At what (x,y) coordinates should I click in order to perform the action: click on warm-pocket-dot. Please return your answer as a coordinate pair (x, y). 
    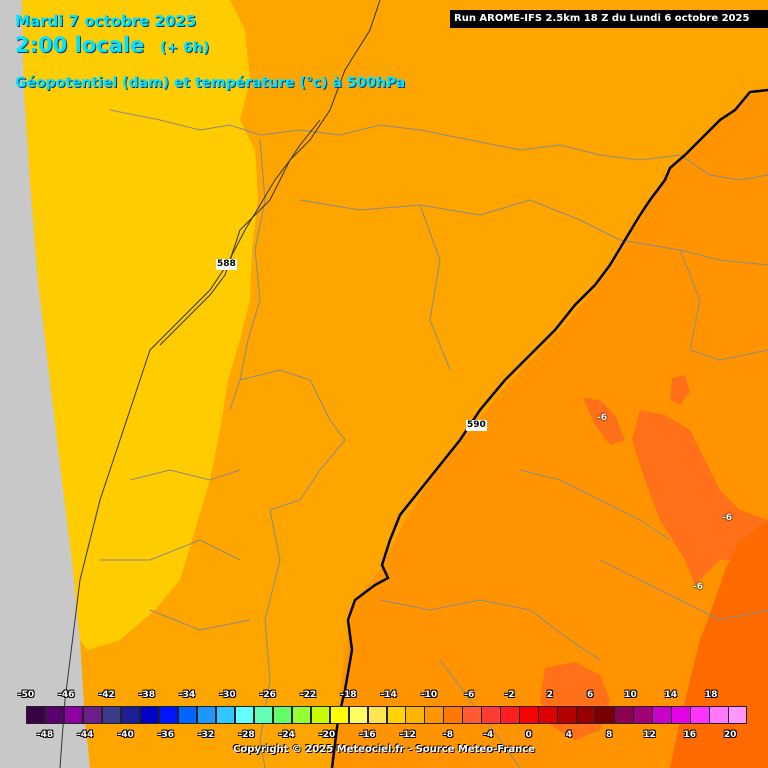
    Looking at the image, I should click on (680, 390).